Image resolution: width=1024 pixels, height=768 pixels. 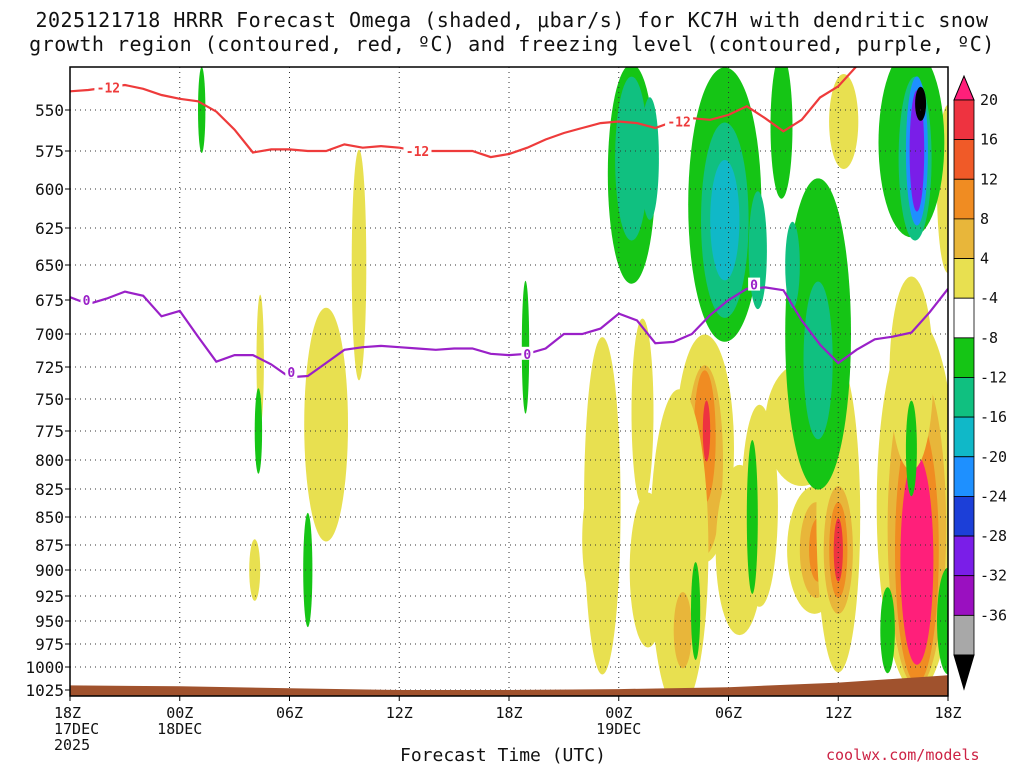 What do you see at coordinates (49, 431) in the screenshot?
I see `y-tick-label: 775` at bounding box center [49, 431].